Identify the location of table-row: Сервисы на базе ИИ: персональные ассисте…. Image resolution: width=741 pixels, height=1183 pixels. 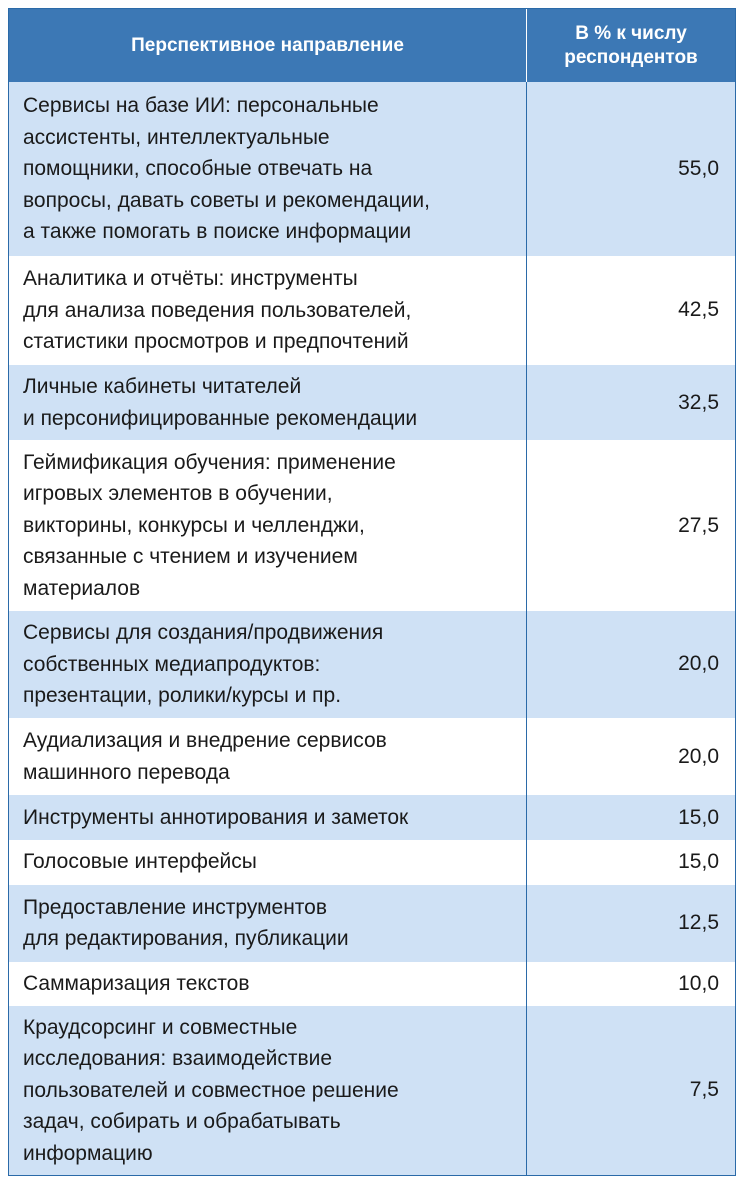
(372, 169).